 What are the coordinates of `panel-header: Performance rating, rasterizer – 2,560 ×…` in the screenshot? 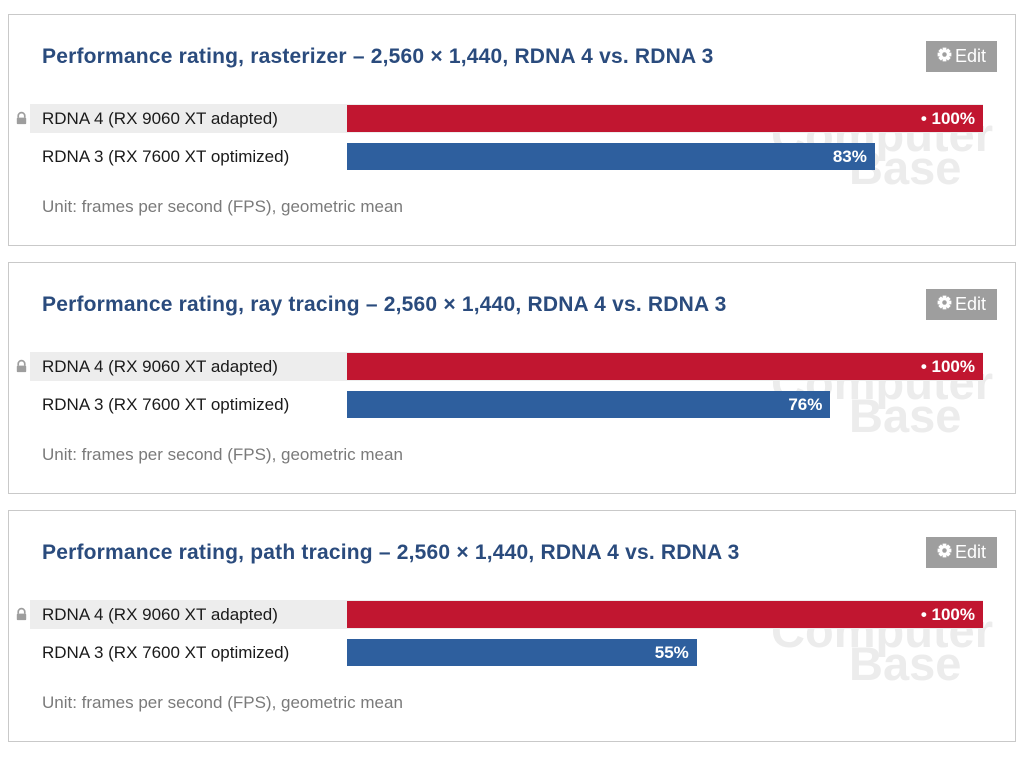 It's located at (519, 56).